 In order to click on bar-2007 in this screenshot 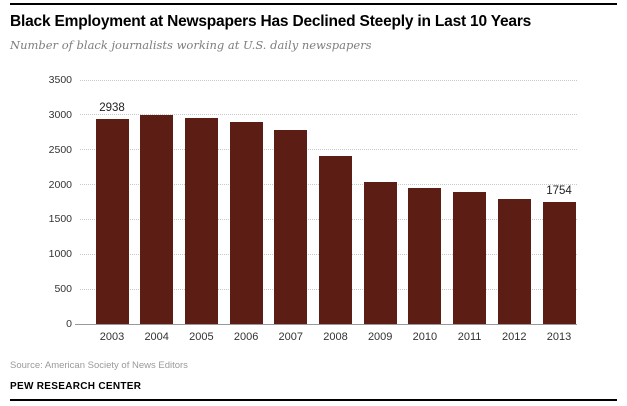, I will do `click(291, 226)`.